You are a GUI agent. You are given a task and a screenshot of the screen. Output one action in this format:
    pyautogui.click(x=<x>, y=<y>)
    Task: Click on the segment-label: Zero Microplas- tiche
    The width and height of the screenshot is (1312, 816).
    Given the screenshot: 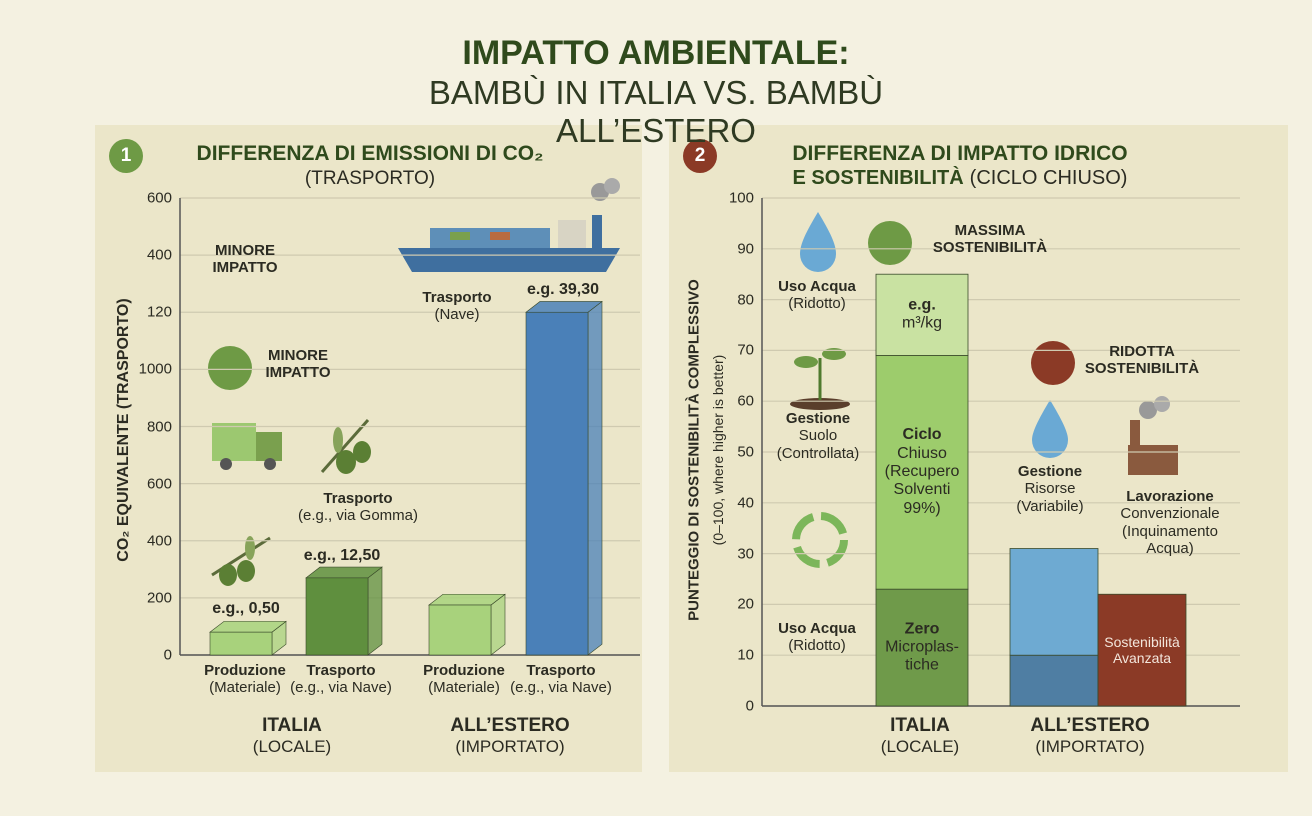 What is the action you would take?
    pyautogui.click(x=922, y=646)
    